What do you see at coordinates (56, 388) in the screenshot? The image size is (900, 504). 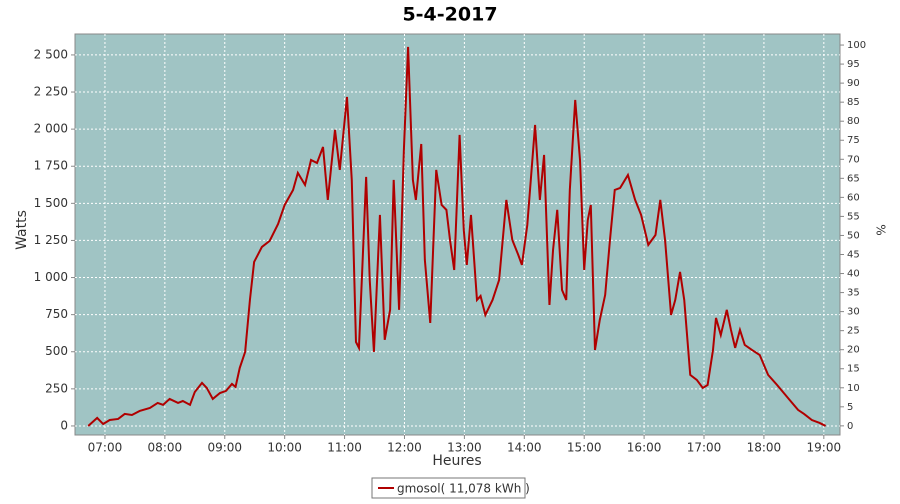 I see `y-tick-label: 250` at bounding box center [56, 388].